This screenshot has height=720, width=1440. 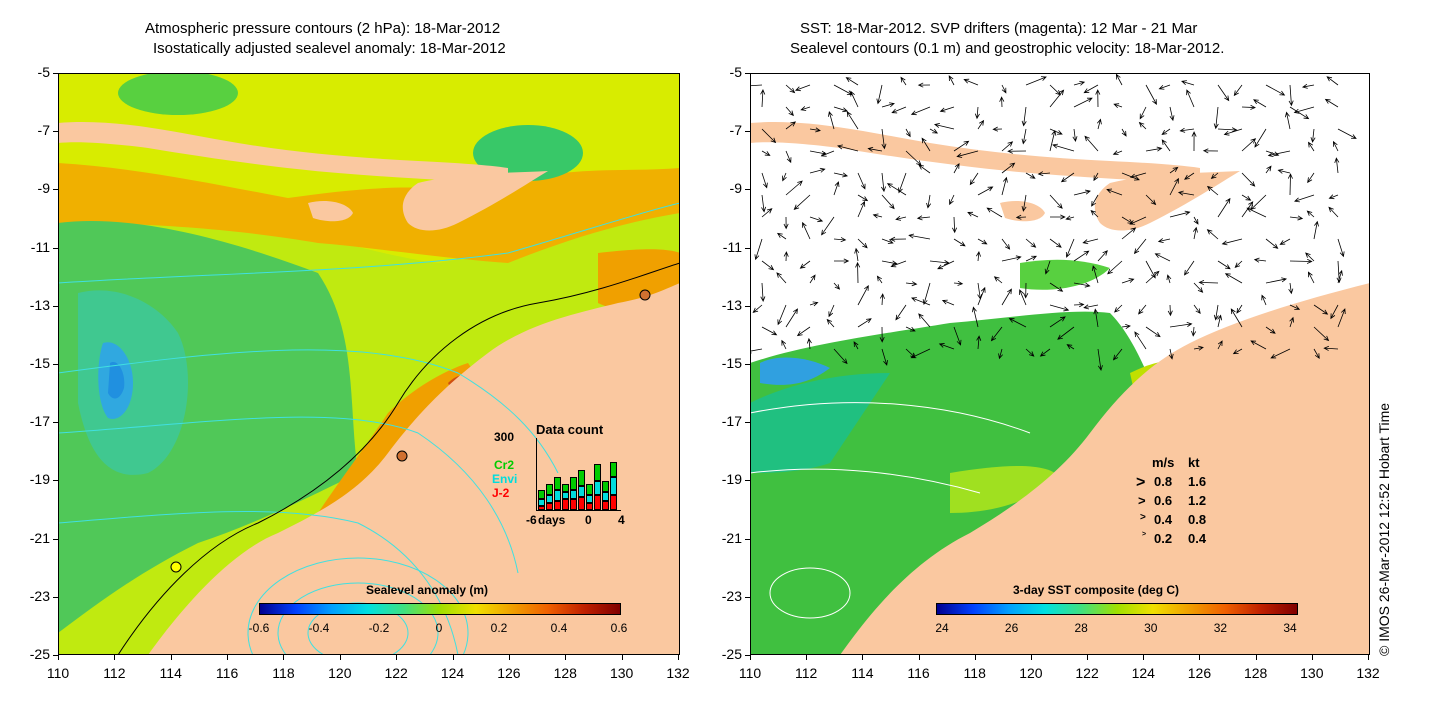 I want to click on velocity-ms-value: 0.2, so click(x=1163, y=538).